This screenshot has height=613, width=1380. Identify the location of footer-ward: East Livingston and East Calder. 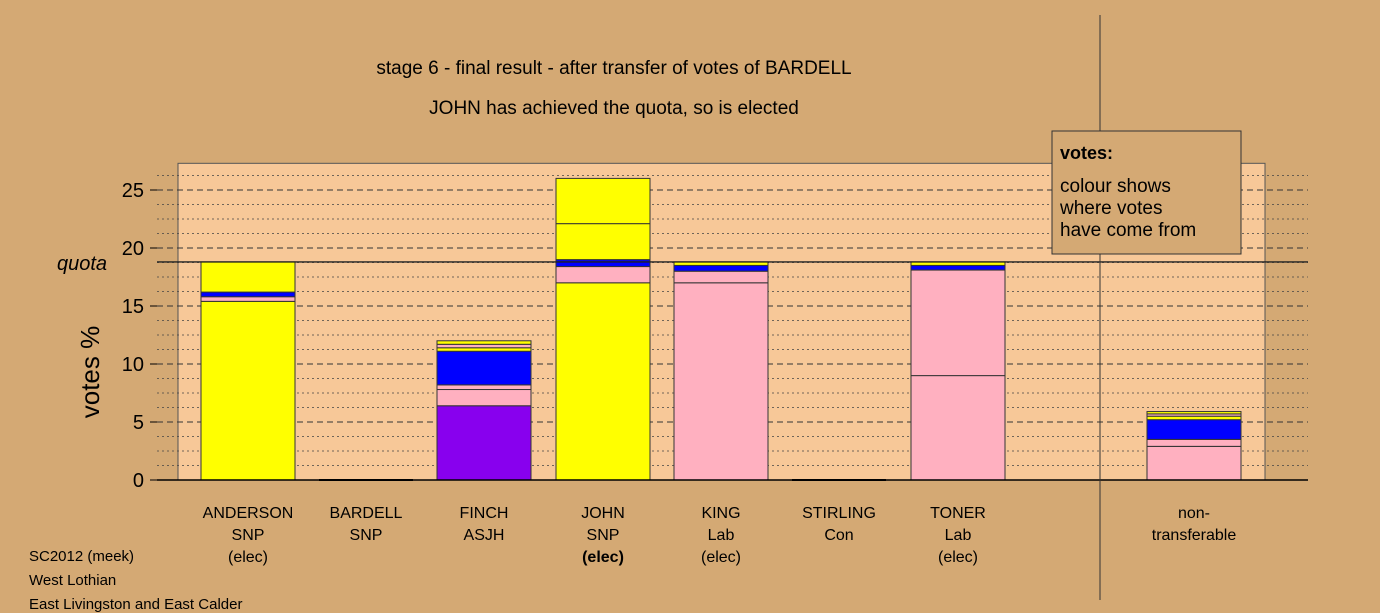
(136, 604).